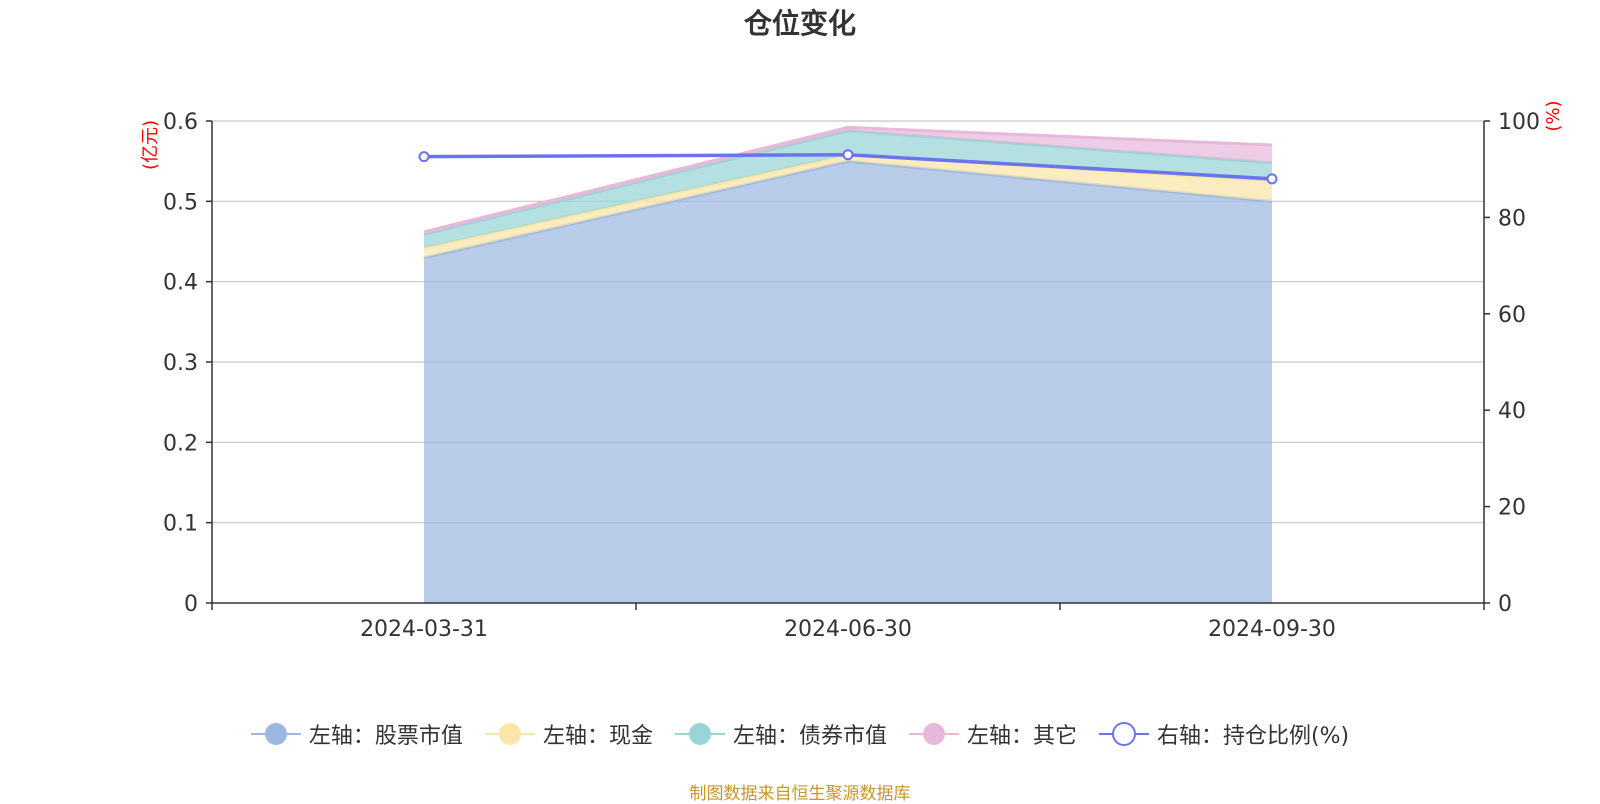 The height and width of the screenshot is (804, 1600). What do you see at coordinates (1512, 218) in the screenshot?
I see `right-axis-tick-label: 80` at bounding box center [1512, 218].